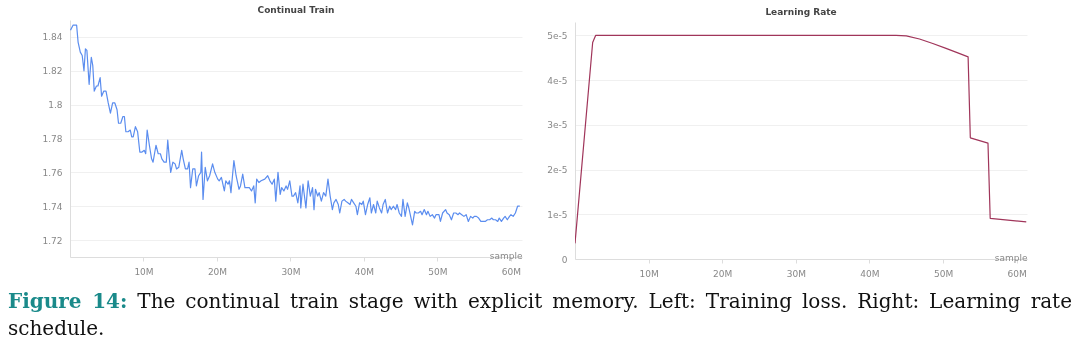 The height and width of the screenshot is (361, 1080). Describe the element at coordinates (801, 12) in the screenshot. I see `chart-title: Learning Rate` at that location.